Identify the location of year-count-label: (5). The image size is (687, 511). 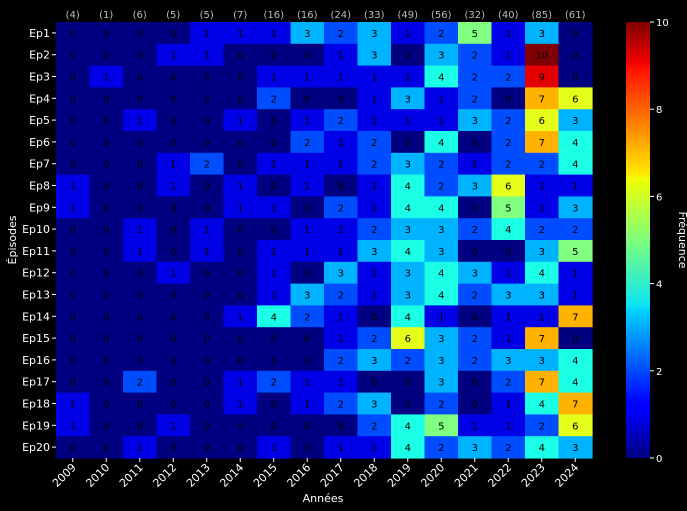
(173, 15).